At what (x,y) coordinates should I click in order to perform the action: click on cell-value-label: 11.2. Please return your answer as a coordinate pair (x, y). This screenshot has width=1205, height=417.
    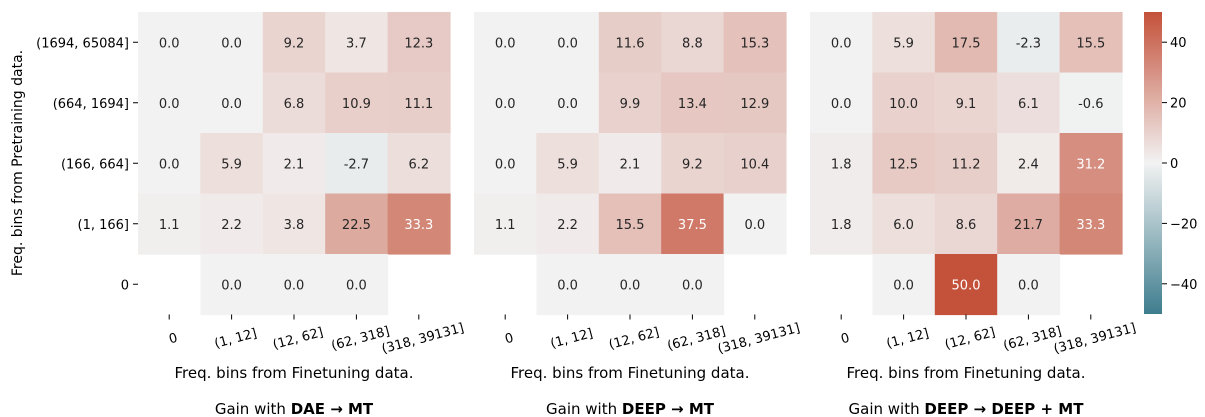
    Looking at the image, I should click on (966, 164).